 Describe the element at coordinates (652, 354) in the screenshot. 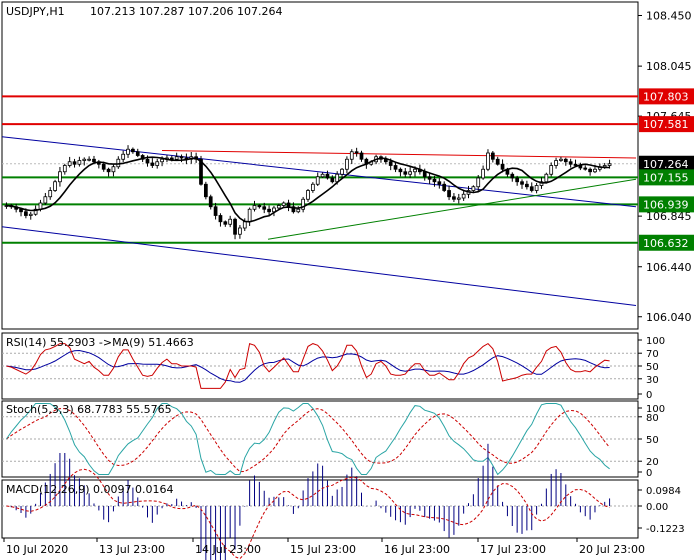

I see `axis-tick-label: 70` at that location.